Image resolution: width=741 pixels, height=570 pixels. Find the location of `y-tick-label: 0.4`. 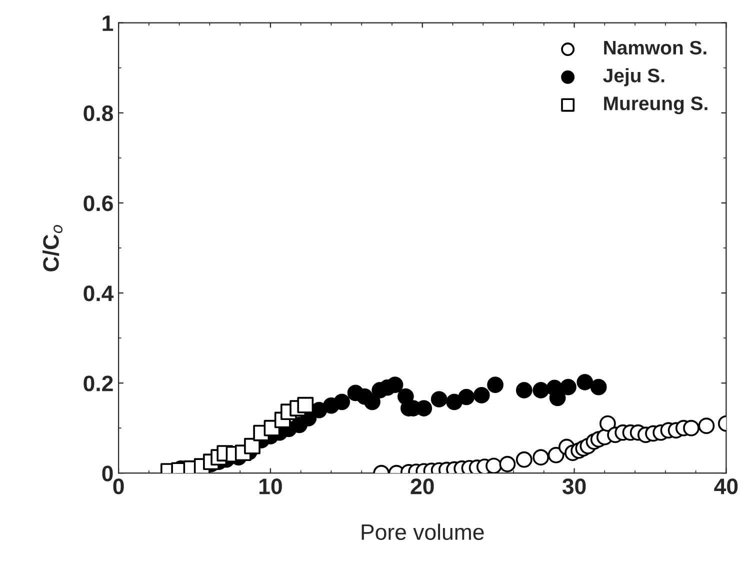

y-tick-label: 0.4 is located at coordinates (99, 294).